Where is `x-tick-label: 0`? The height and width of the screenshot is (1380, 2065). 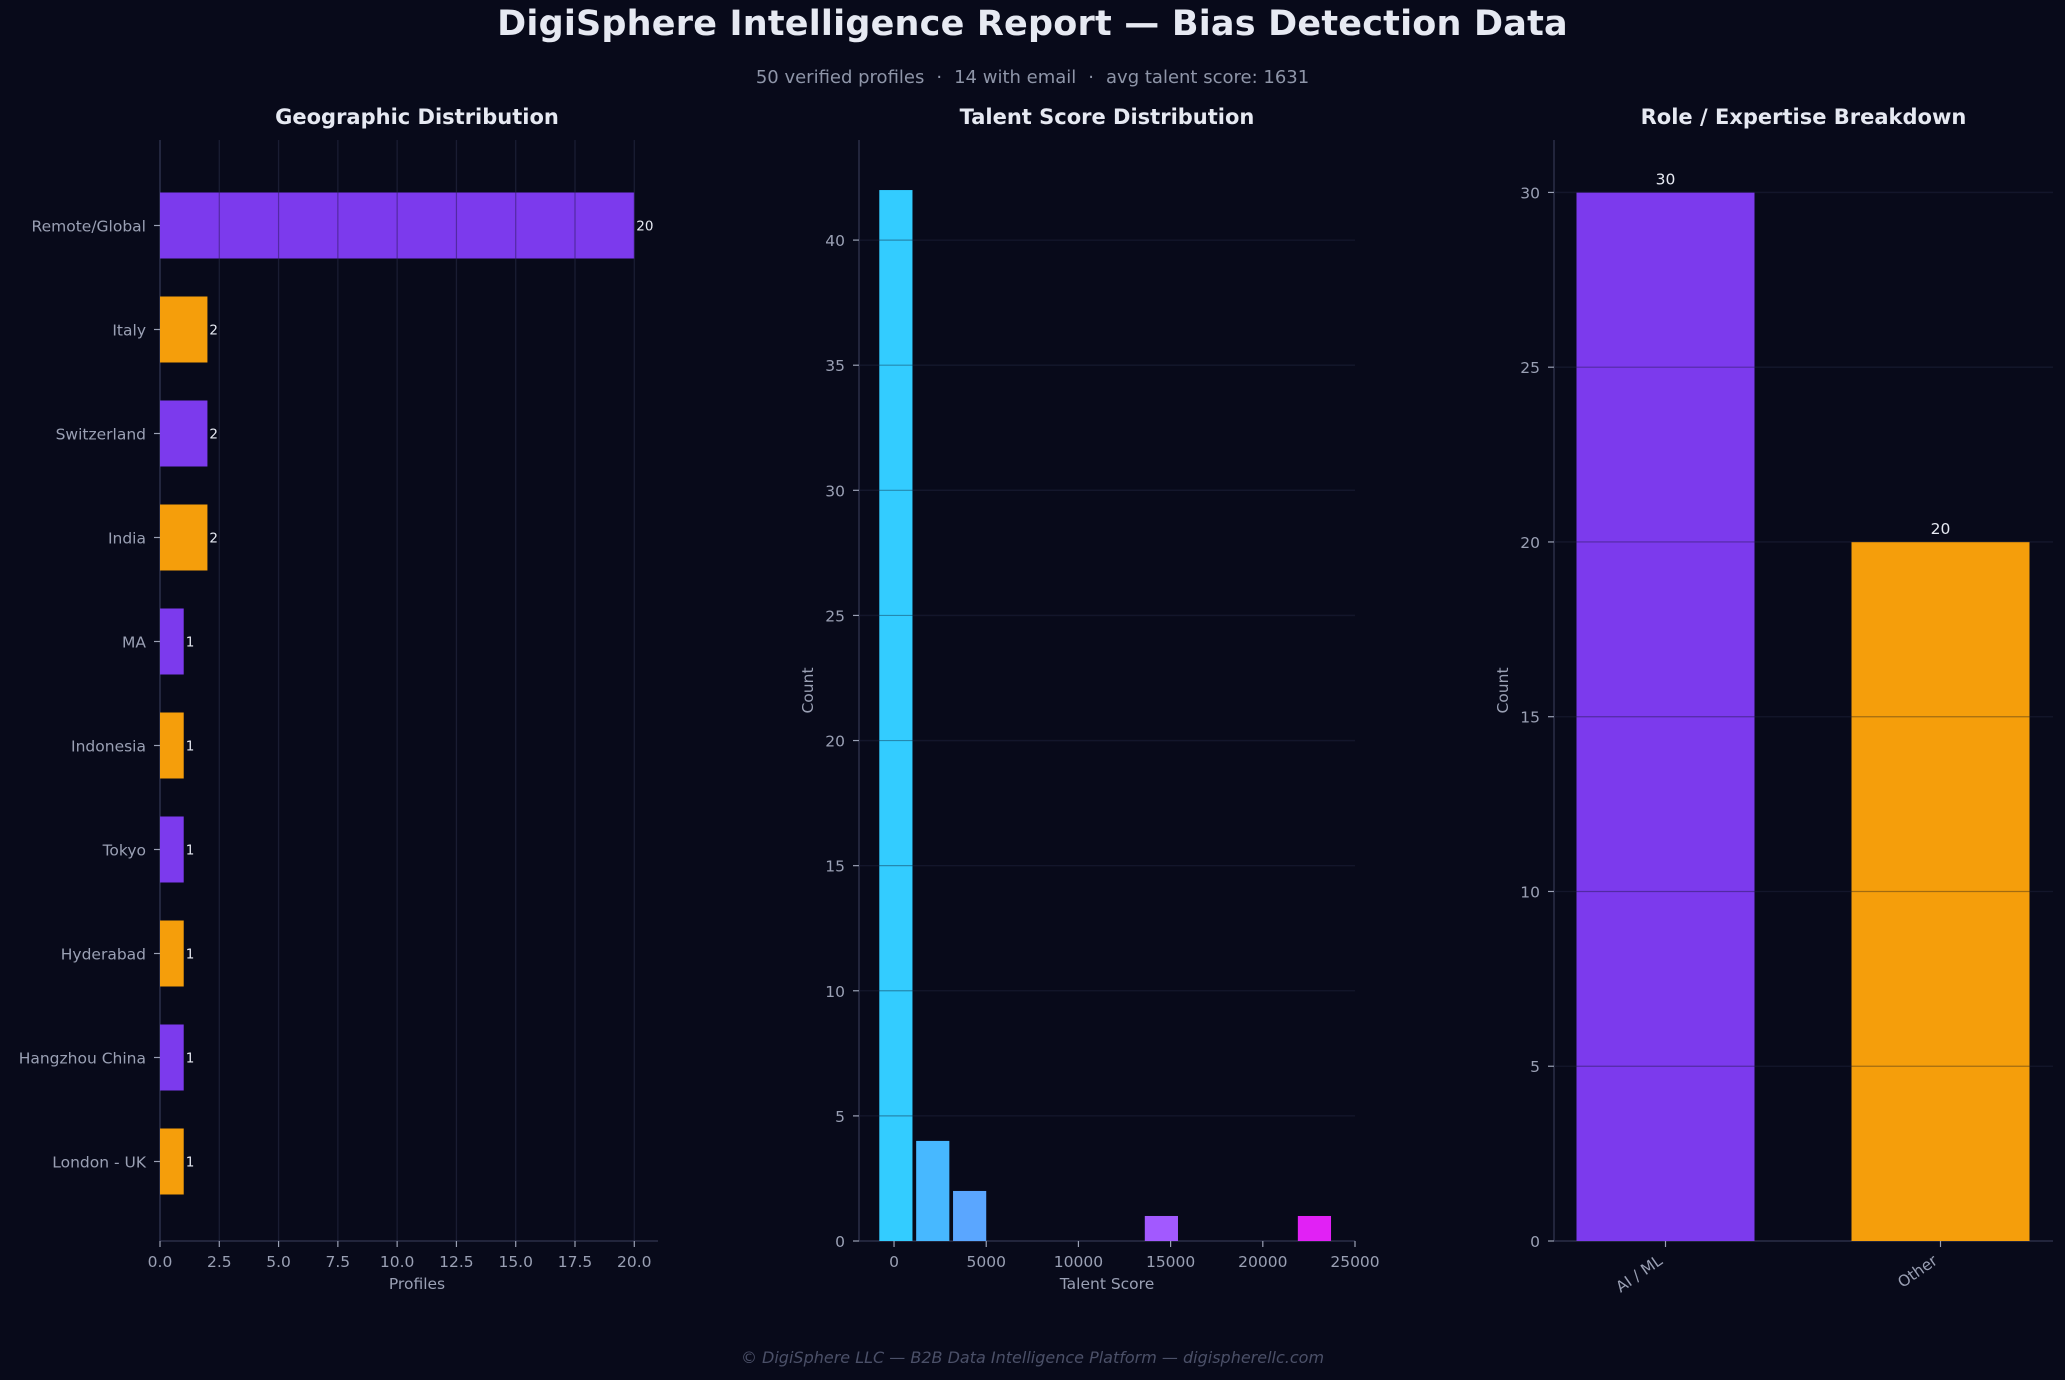 x-tick-label: 0 is located at coordinates (894, 1262).